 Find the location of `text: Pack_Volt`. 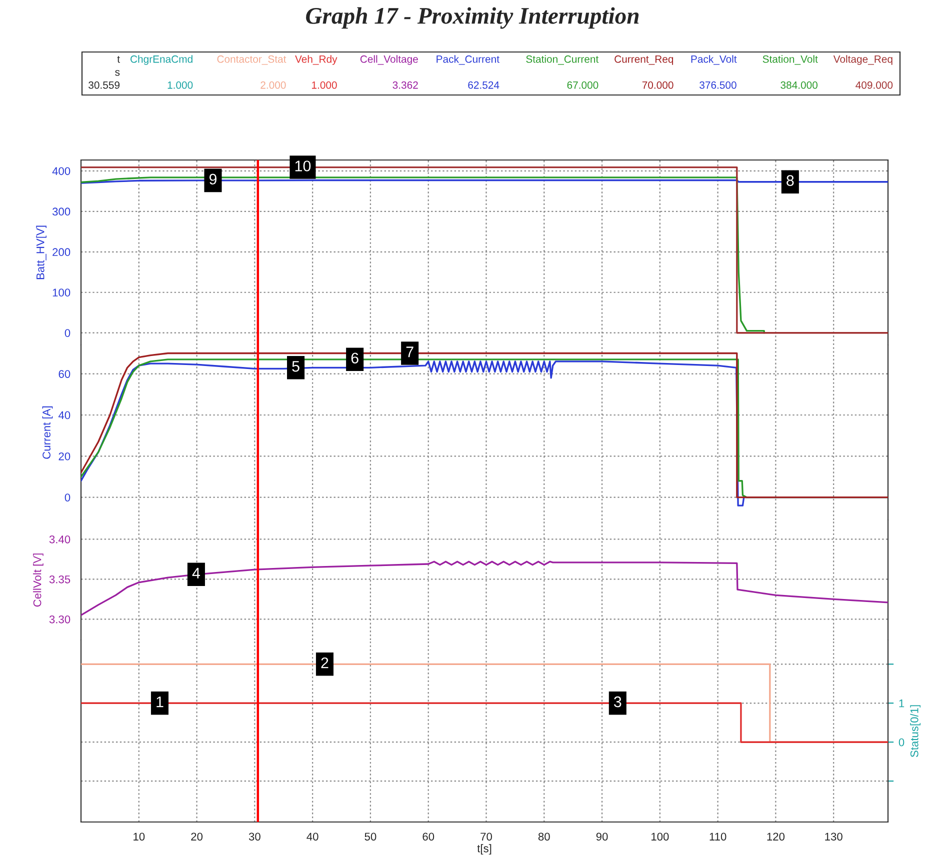

text: Pack_Volt is located at coordinates (714, 60).